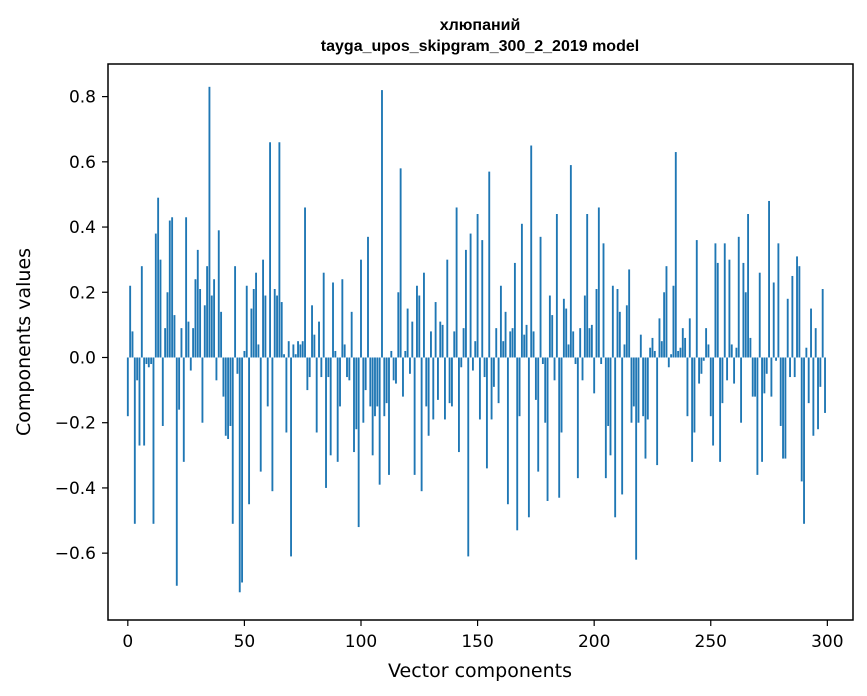 This screenshot has width=867, height=696. What do you see at coordinates (82, 228) in the screenshot?
I see `y-tick-label: 0.4` at bounding box center [82, 228].